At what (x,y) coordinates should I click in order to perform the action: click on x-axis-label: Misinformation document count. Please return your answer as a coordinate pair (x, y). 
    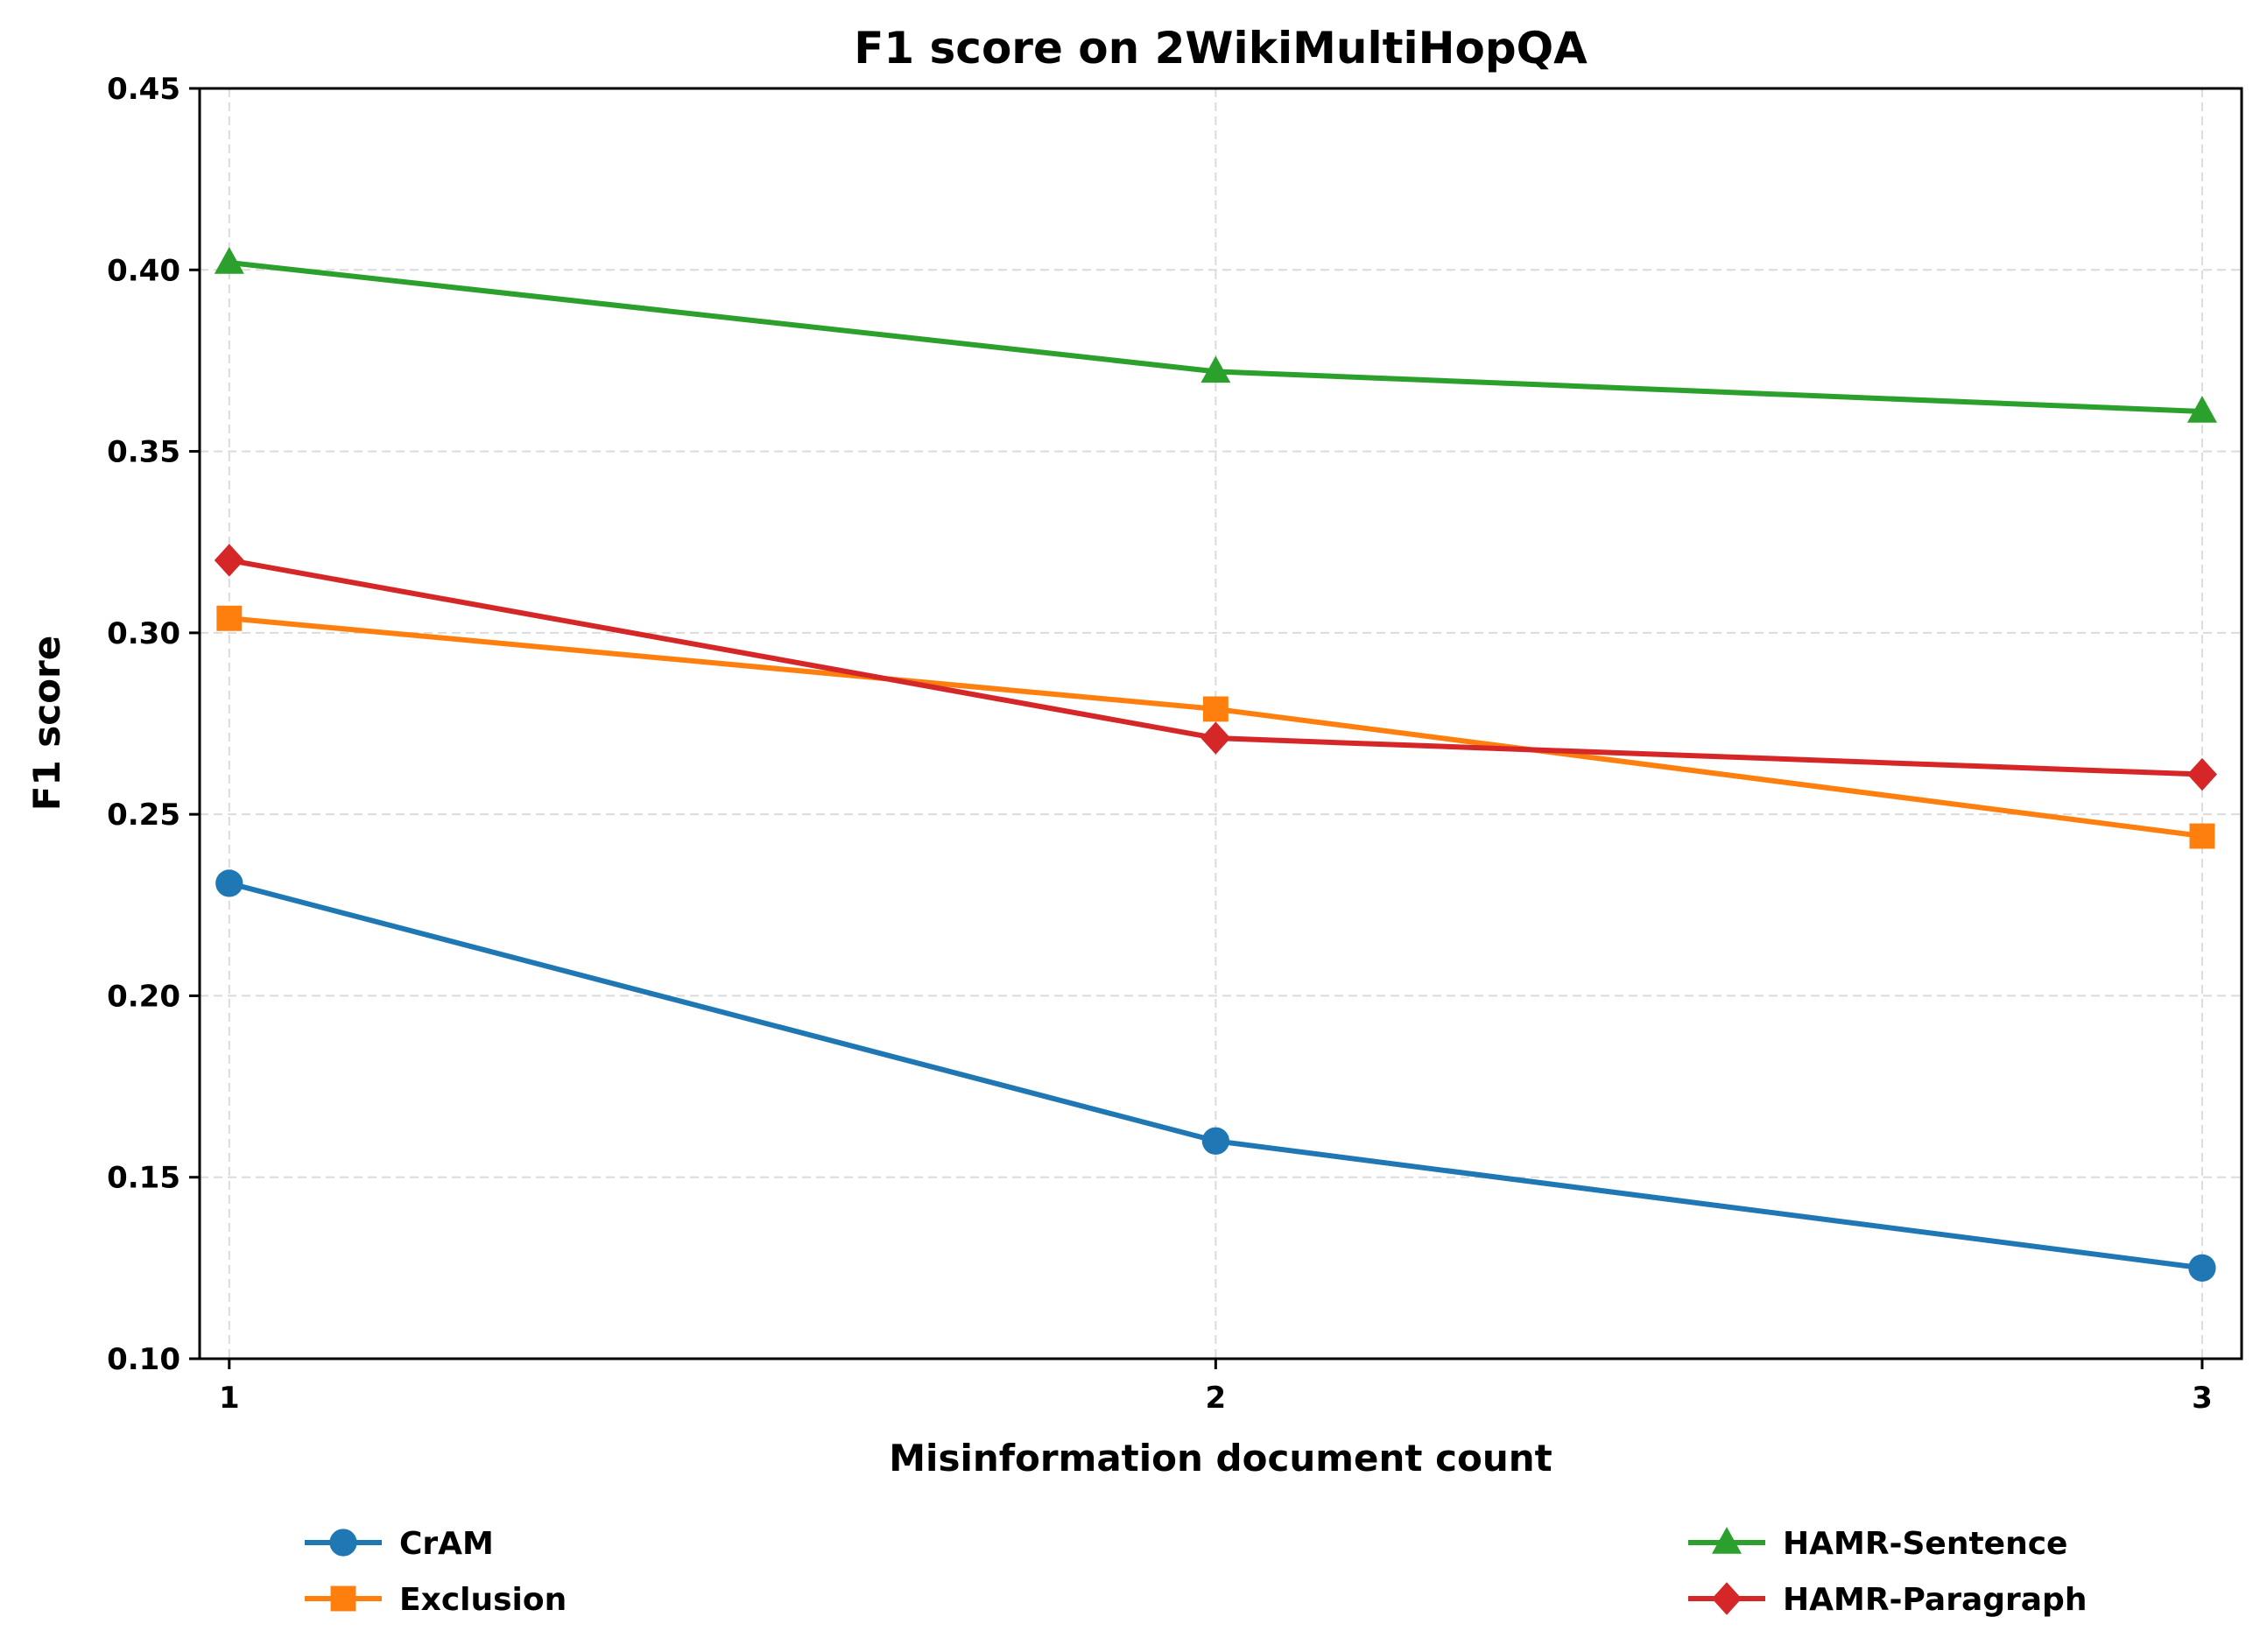
    Looking at the image, I should click on (1221, 1458).